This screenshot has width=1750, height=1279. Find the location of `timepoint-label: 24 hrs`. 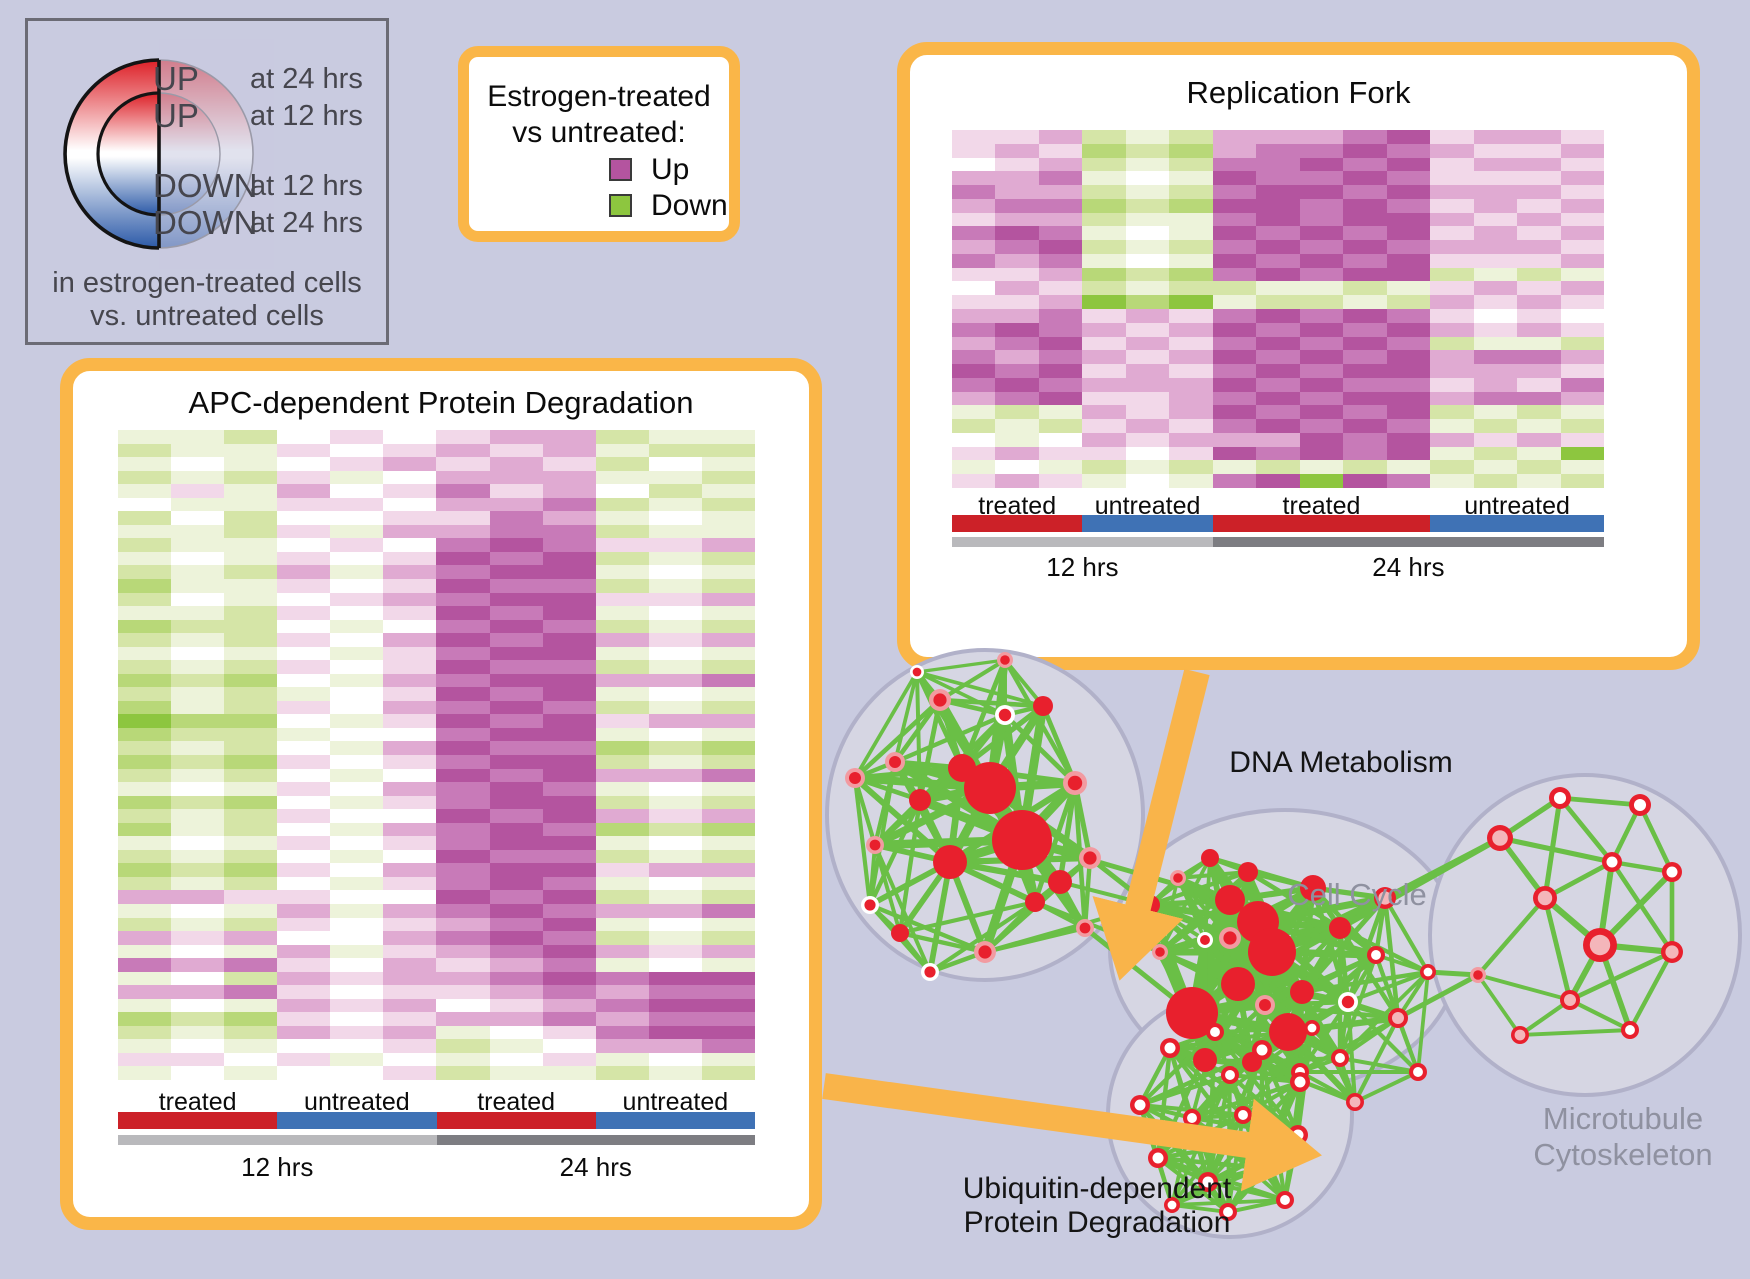

timepoint-label: 24 hrs is located at coordinates (1408, 567).